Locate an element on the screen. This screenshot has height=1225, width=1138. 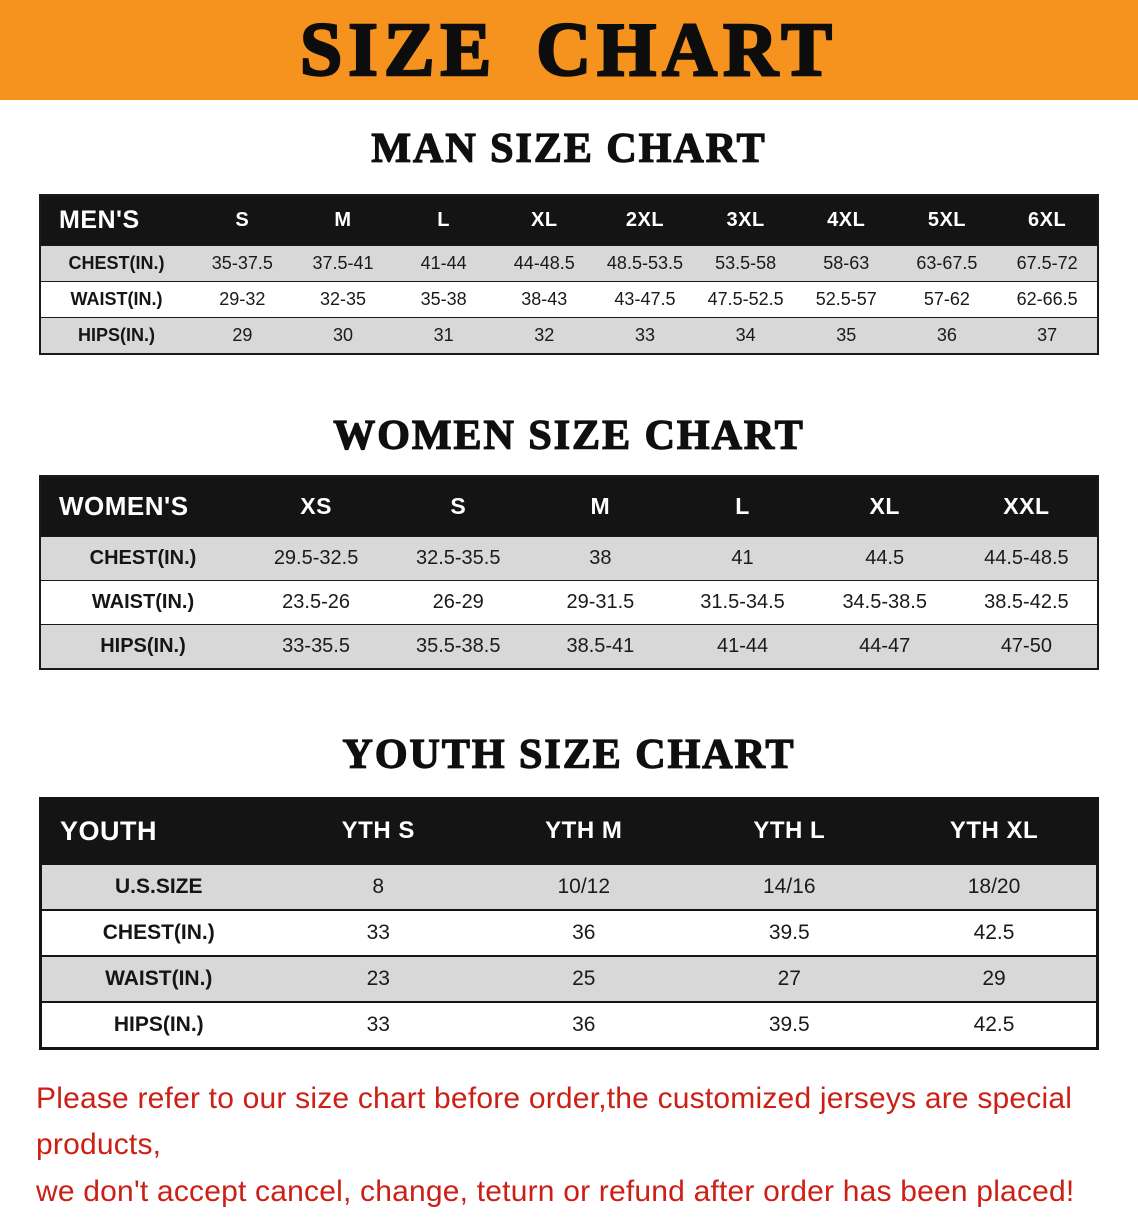
table-row: WAIST(IN.) 23 25 27 29 is located at coordinates (569, 978).